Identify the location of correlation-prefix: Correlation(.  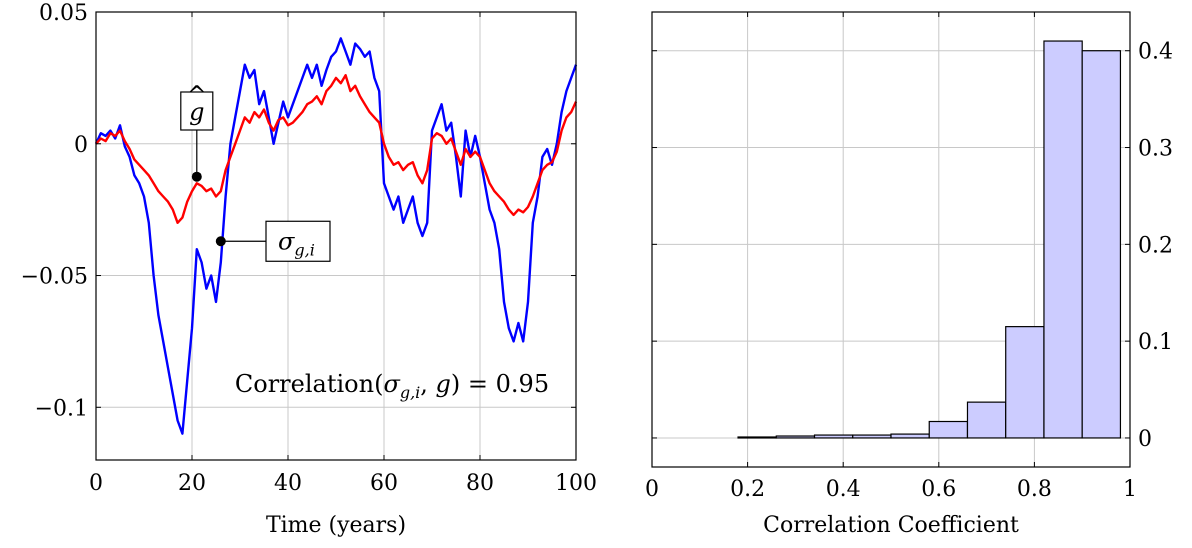
(309, 384).